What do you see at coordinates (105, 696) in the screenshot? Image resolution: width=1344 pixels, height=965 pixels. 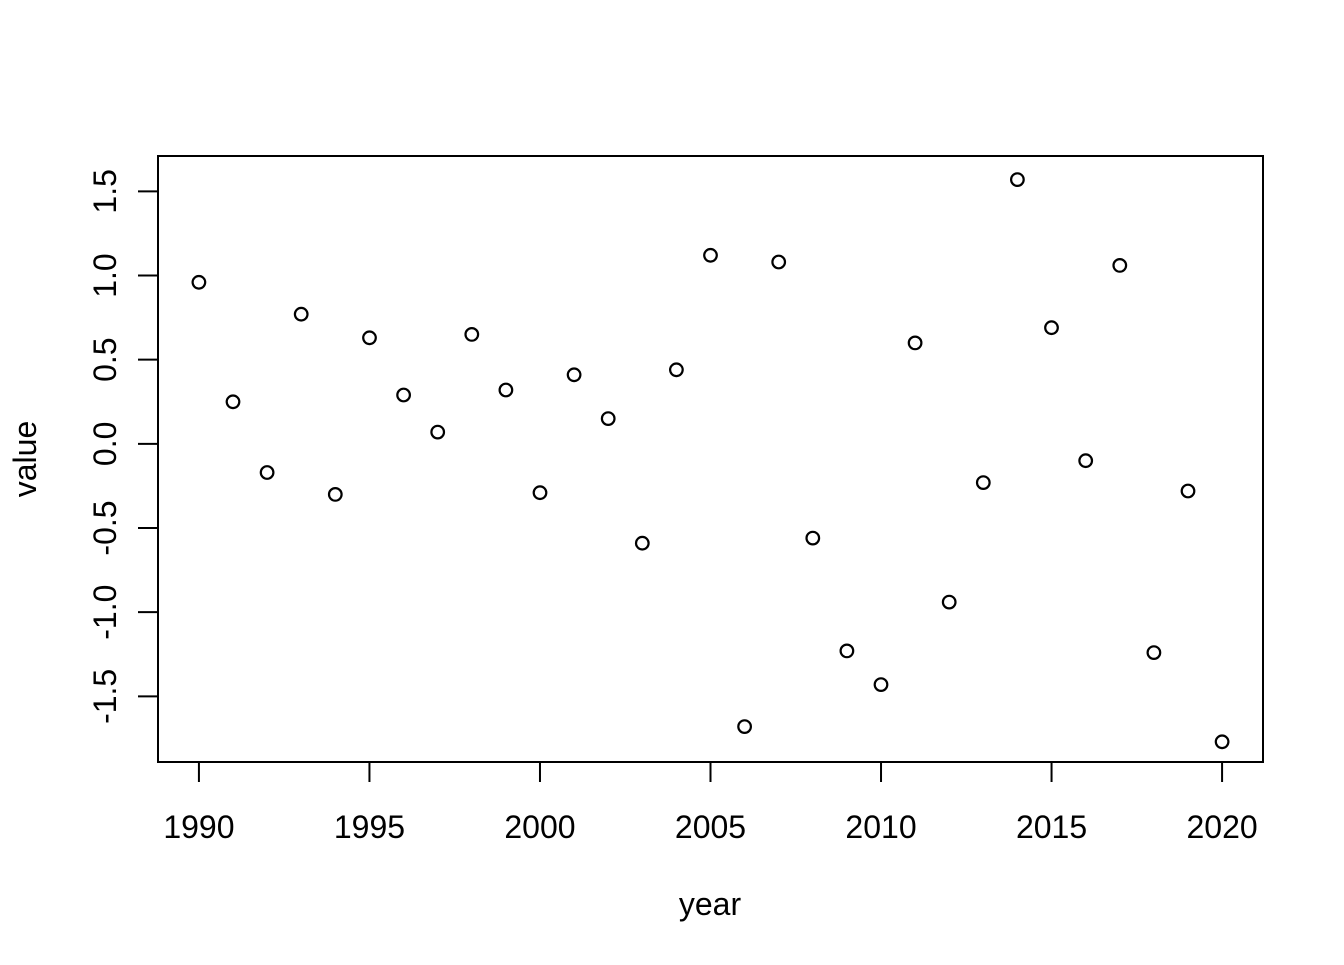 I see `y-tick-label: -1.5` at bounding box center [105, 696].